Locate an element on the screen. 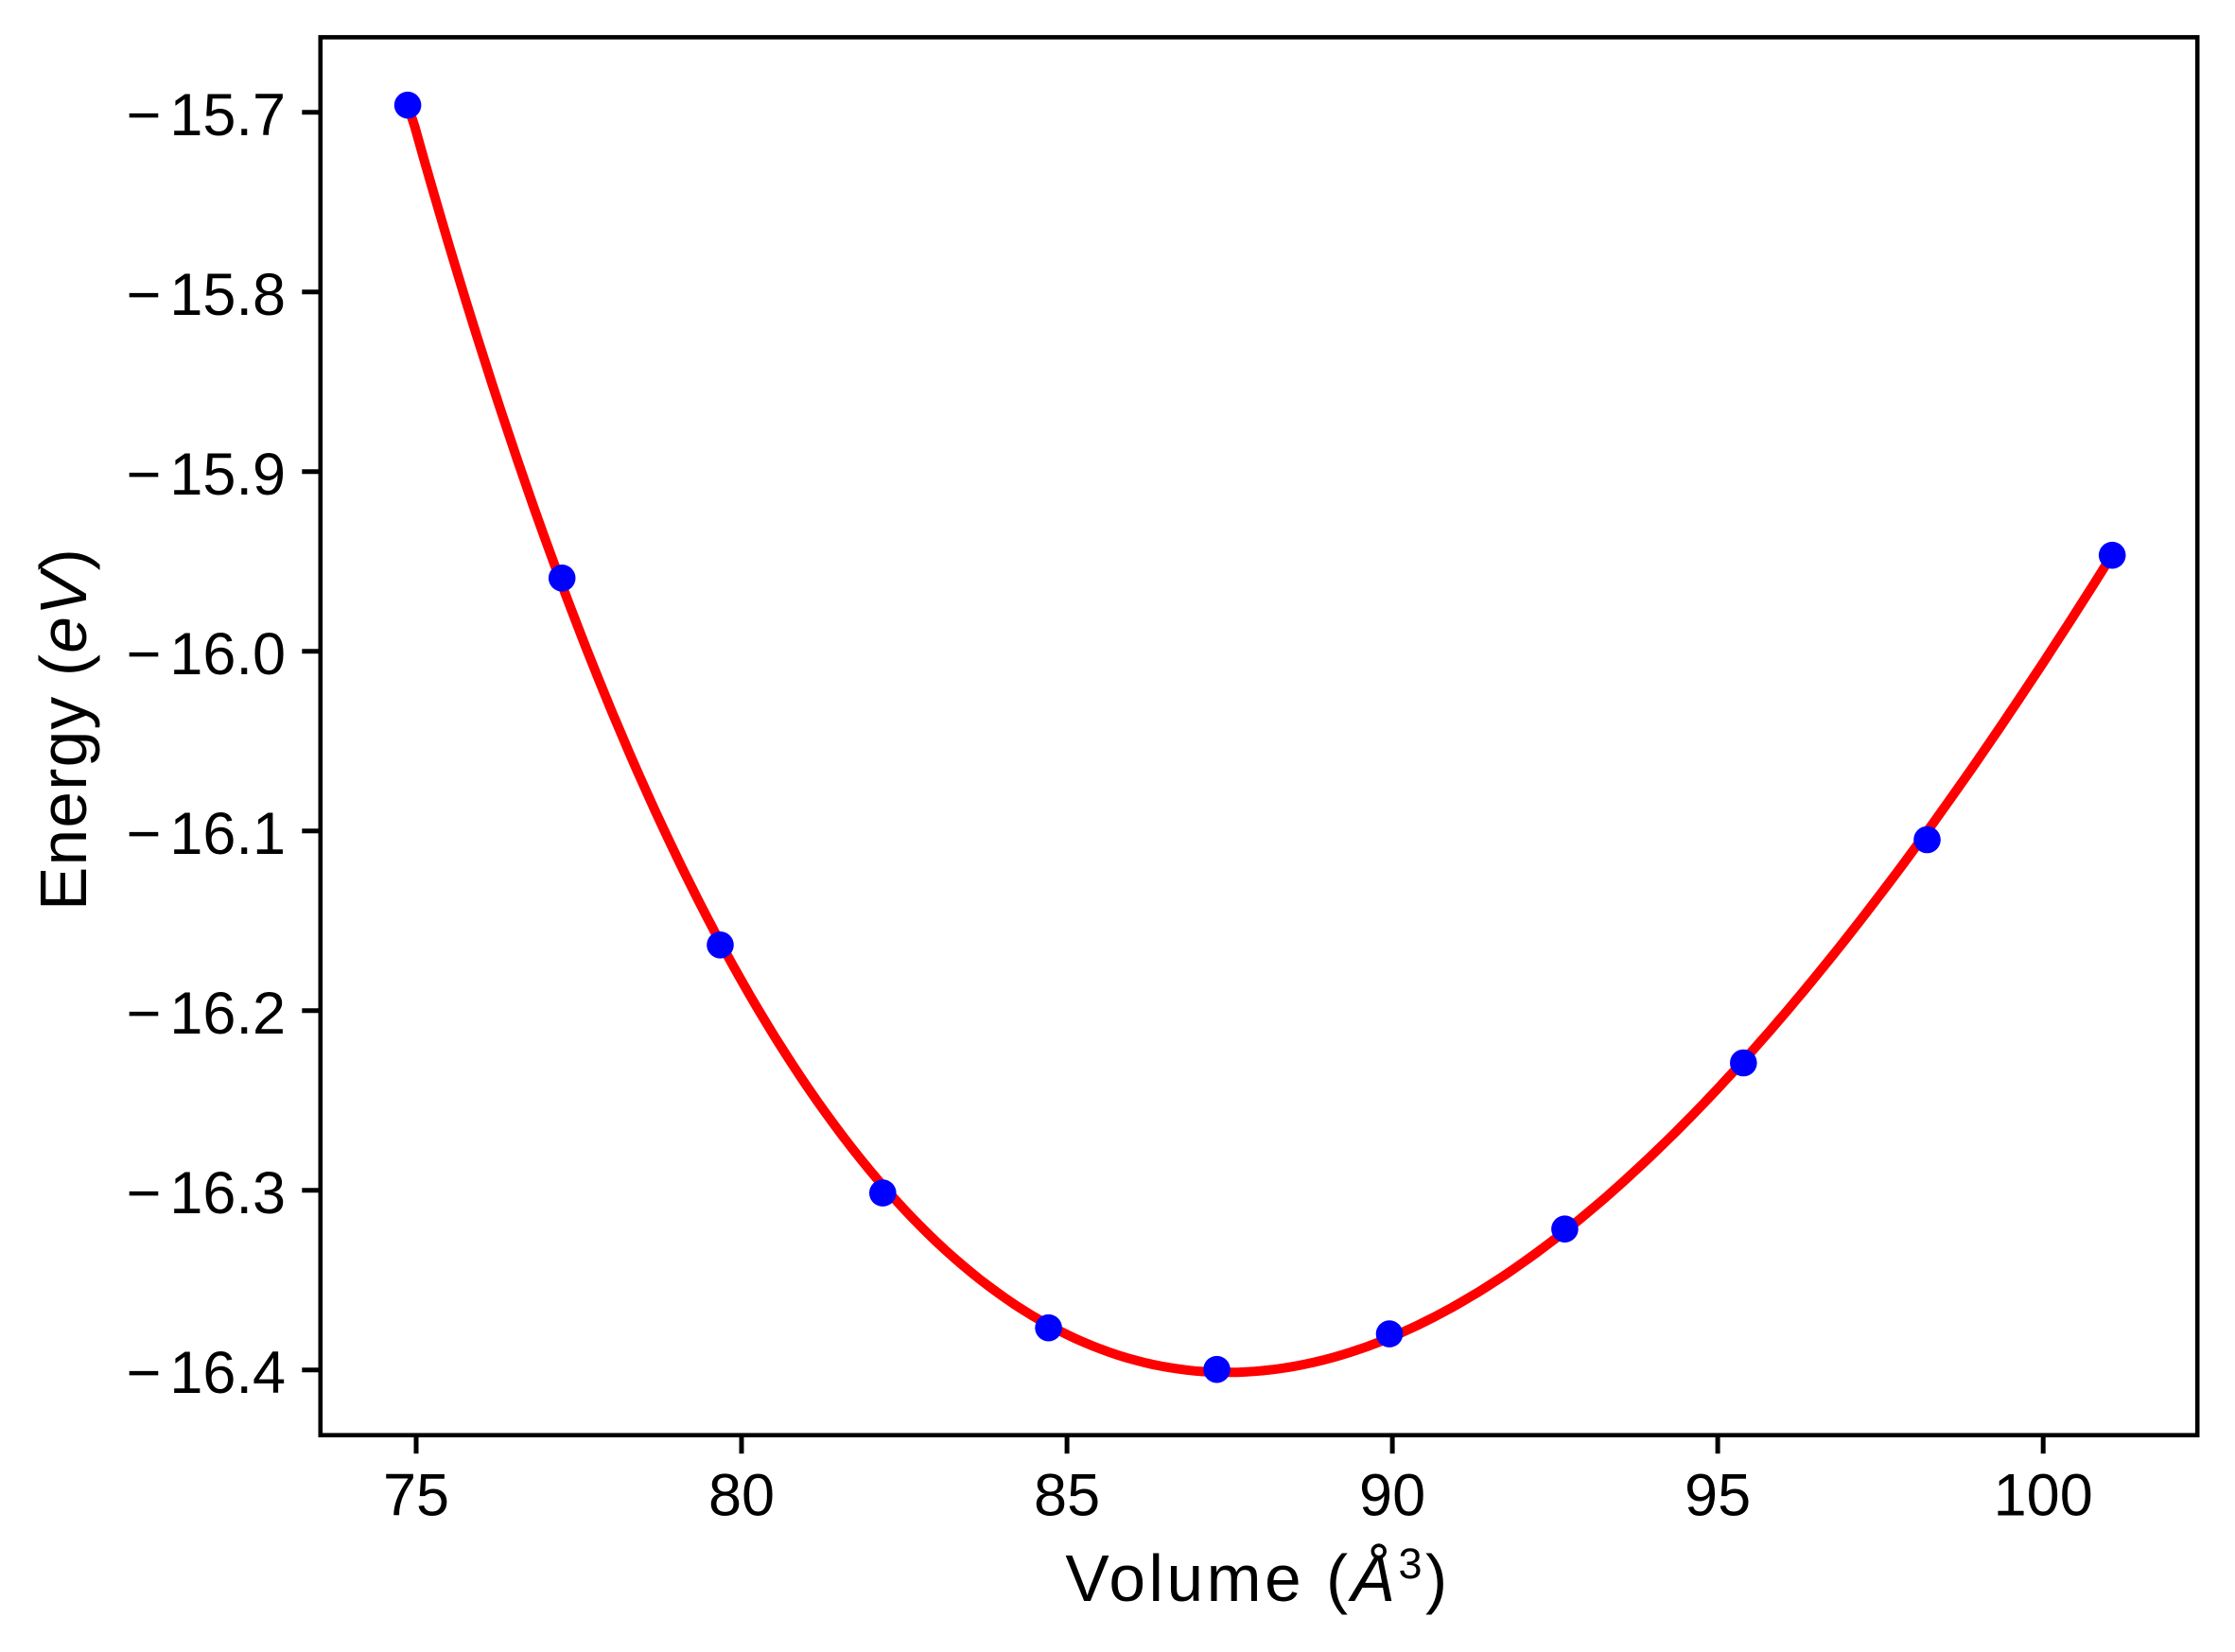 The height and width of the screenshot is (1652, 2235). svg-text: −15.9 is located at coordinates (206, 475).